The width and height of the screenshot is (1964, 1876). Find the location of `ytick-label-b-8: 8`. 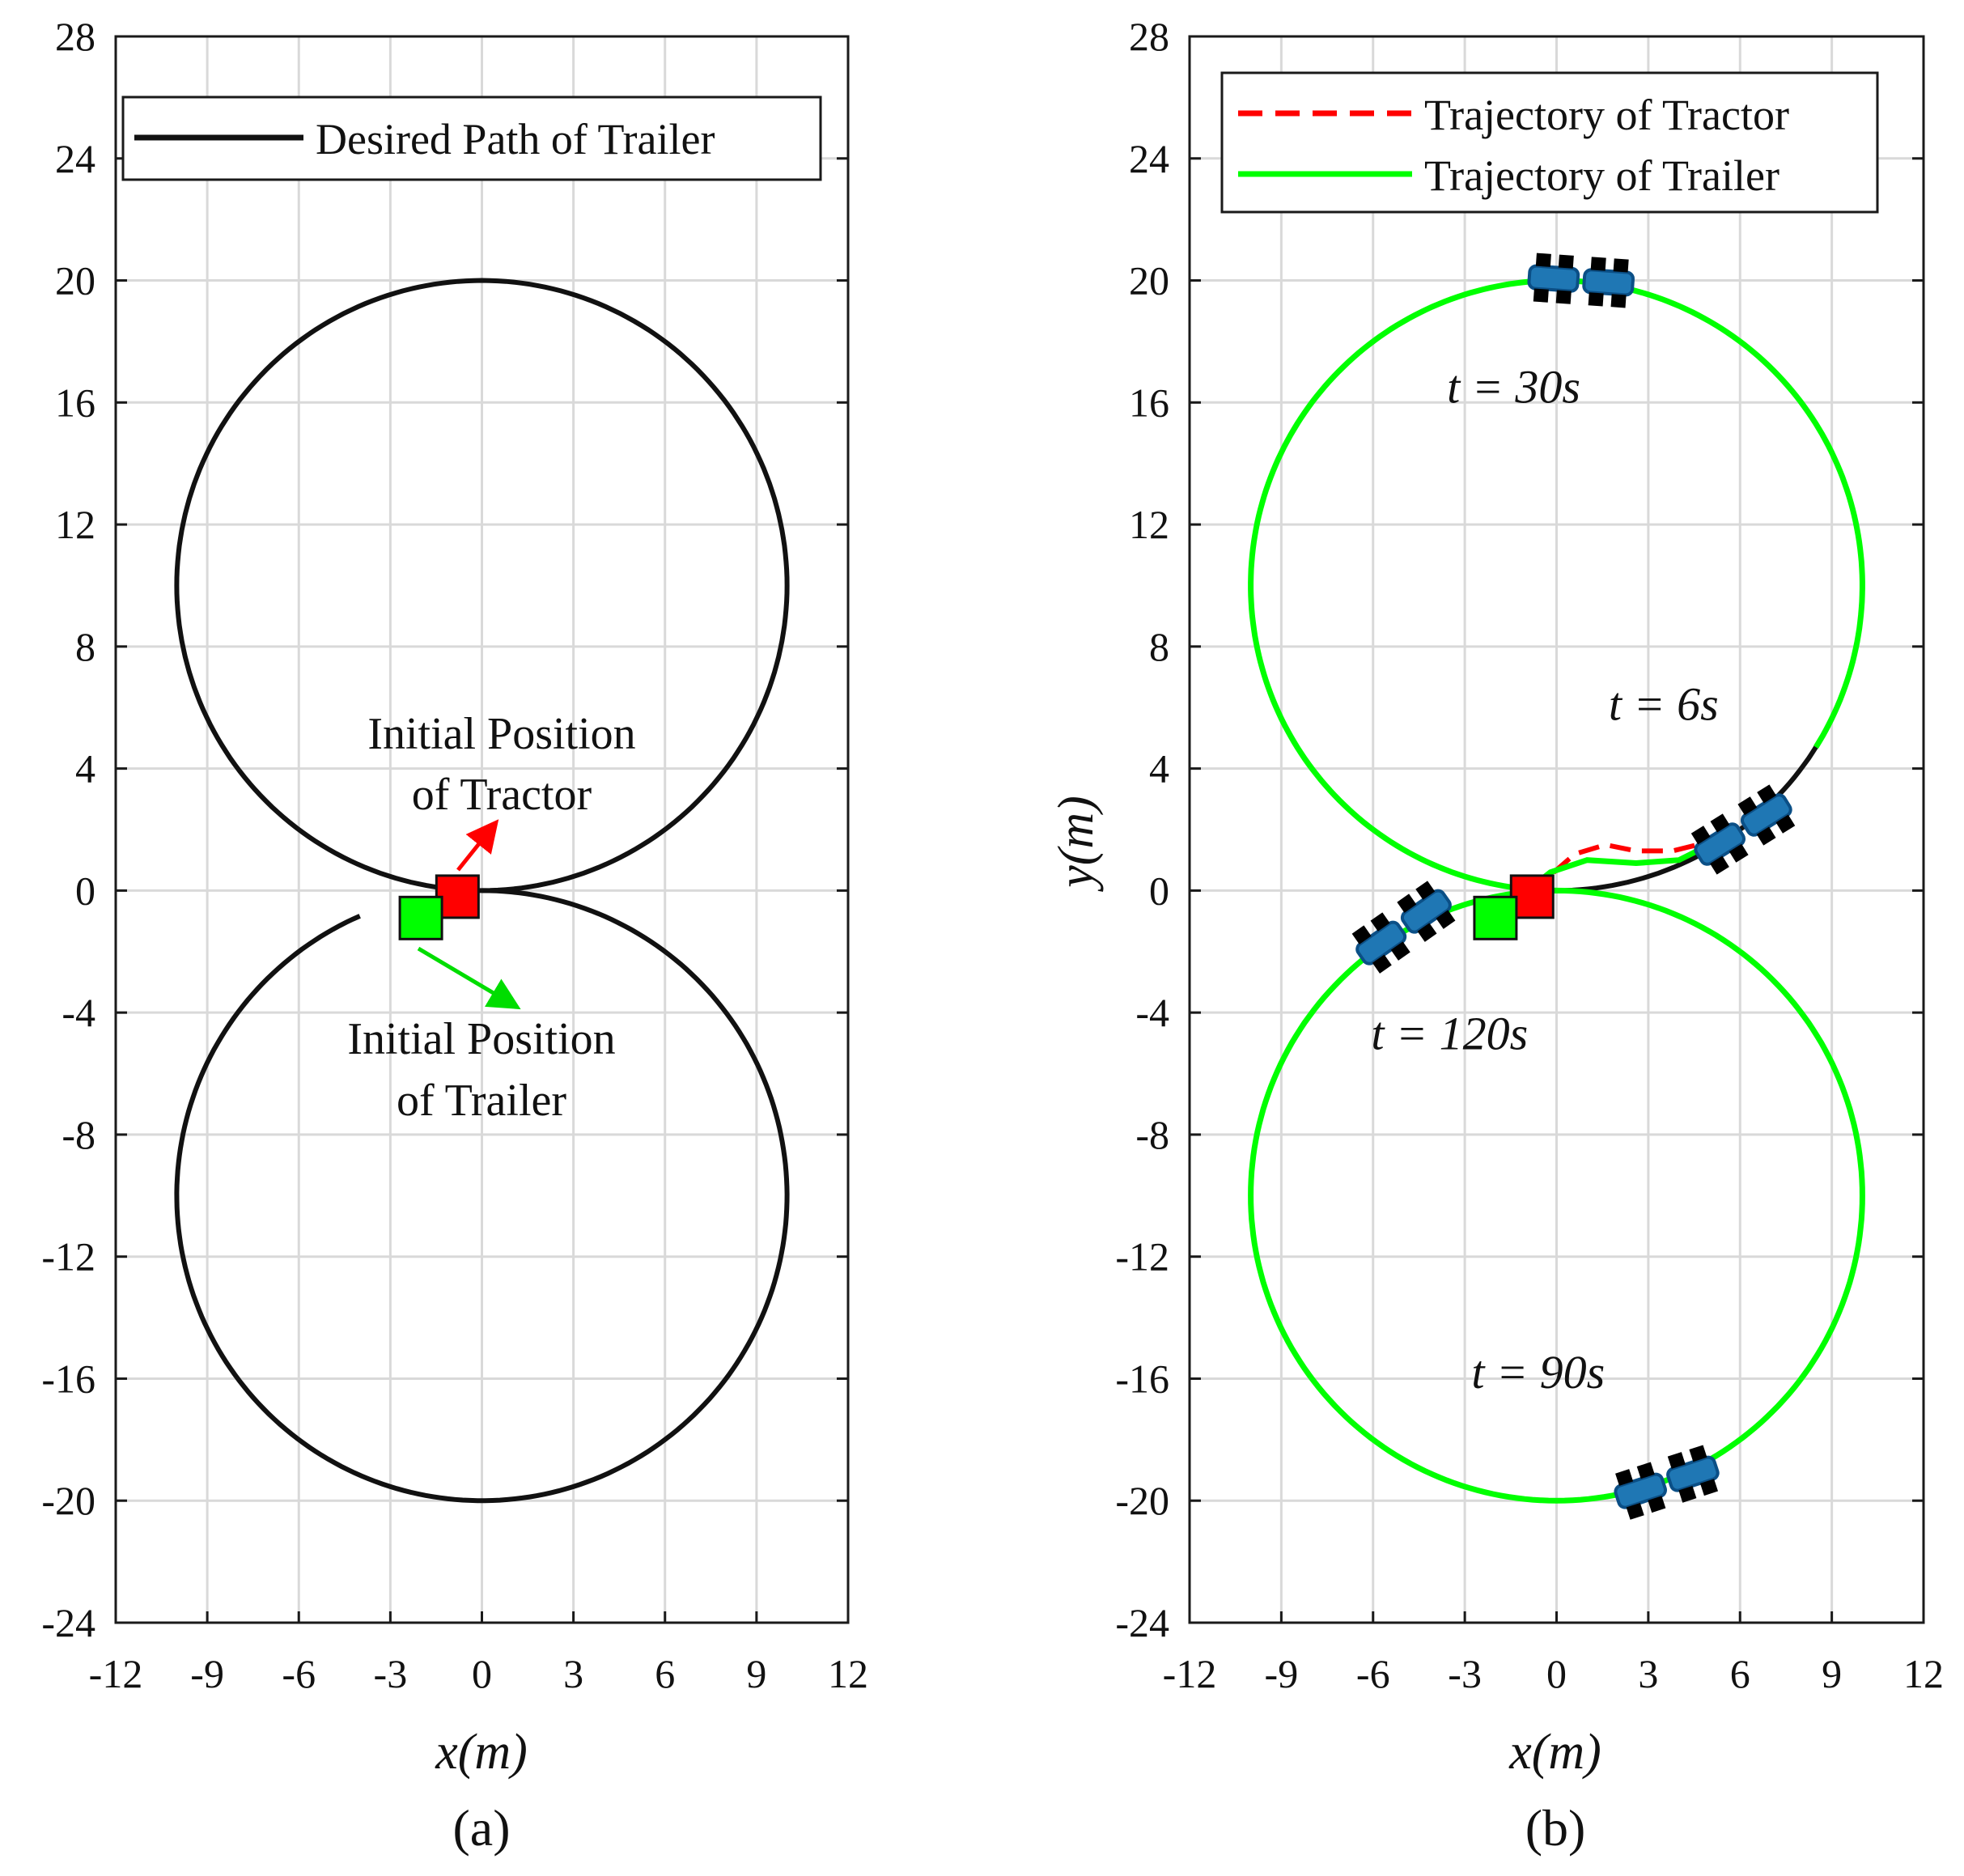

ytick-label-b-8: 8 is located at coordinates (1159, 646).